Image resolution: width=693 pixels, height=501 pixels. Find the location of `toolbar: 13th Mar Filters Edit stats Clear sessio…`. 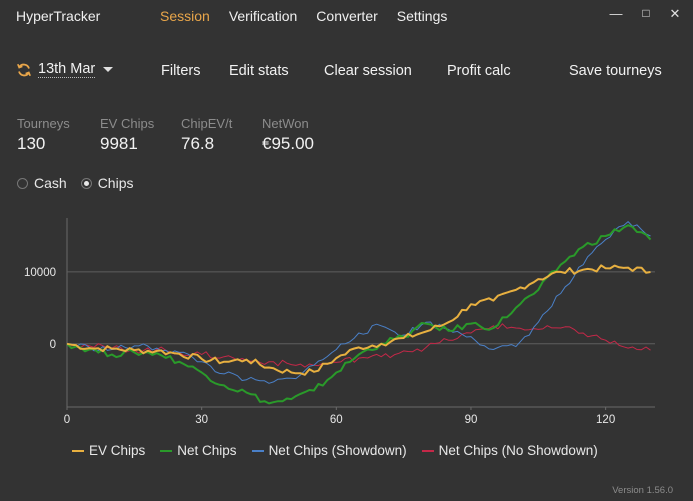

toolbar: 13th Mar Filters Edit stats Clear sessio… is located at coordinates (346, 71).